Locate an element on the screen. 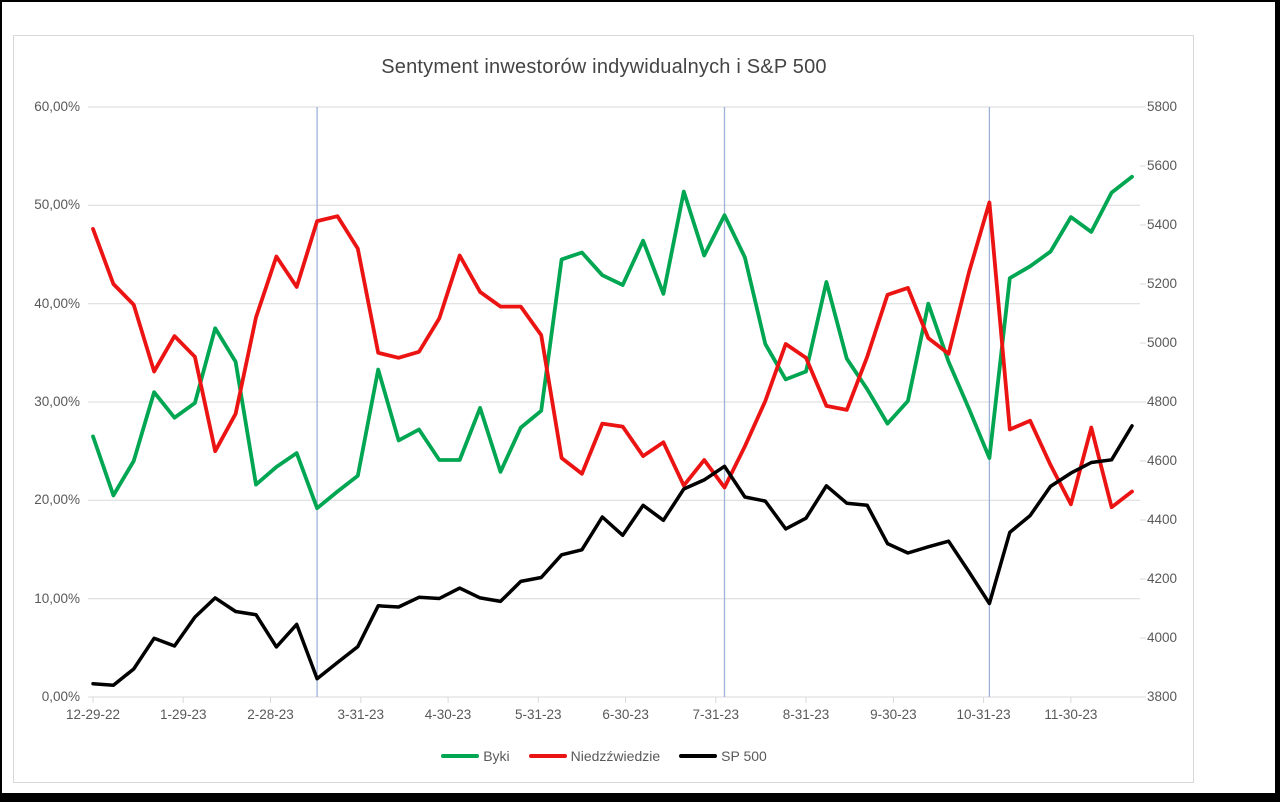 The height and width of the screenshot is (802, 1280). y-axis-label-right: 4000 is located at coordinates (1162, 637).